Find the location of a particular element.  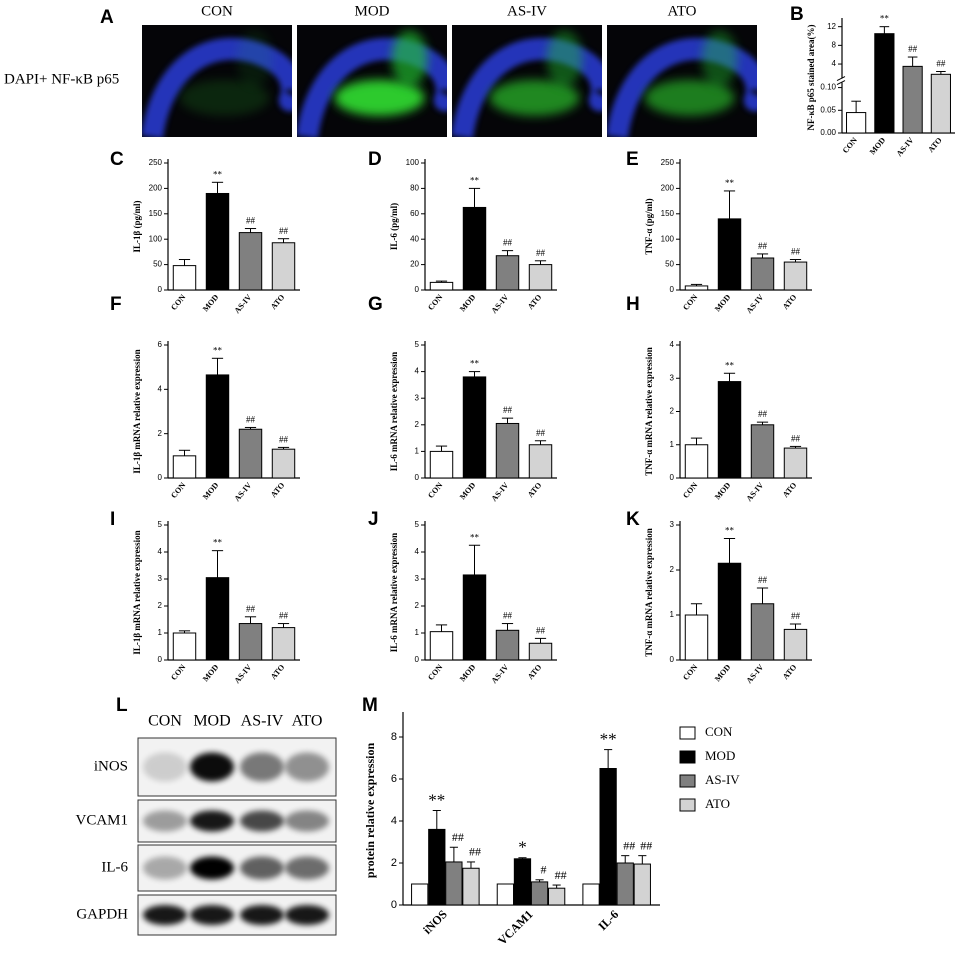

legend-label: AS-IV is located at coordinates (722, 779).